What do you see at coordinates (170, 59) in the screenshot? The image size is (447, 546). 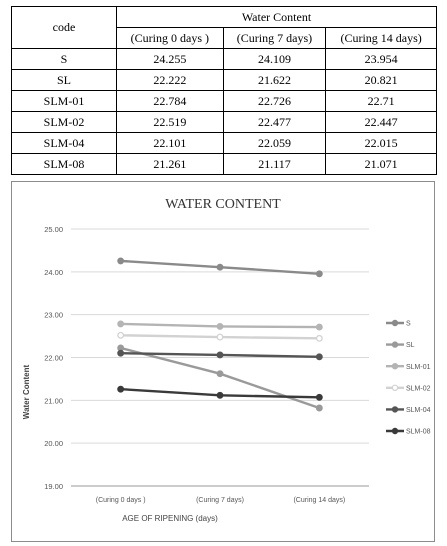 I see `row-value: 24.255` at bounding box center [170, 59].